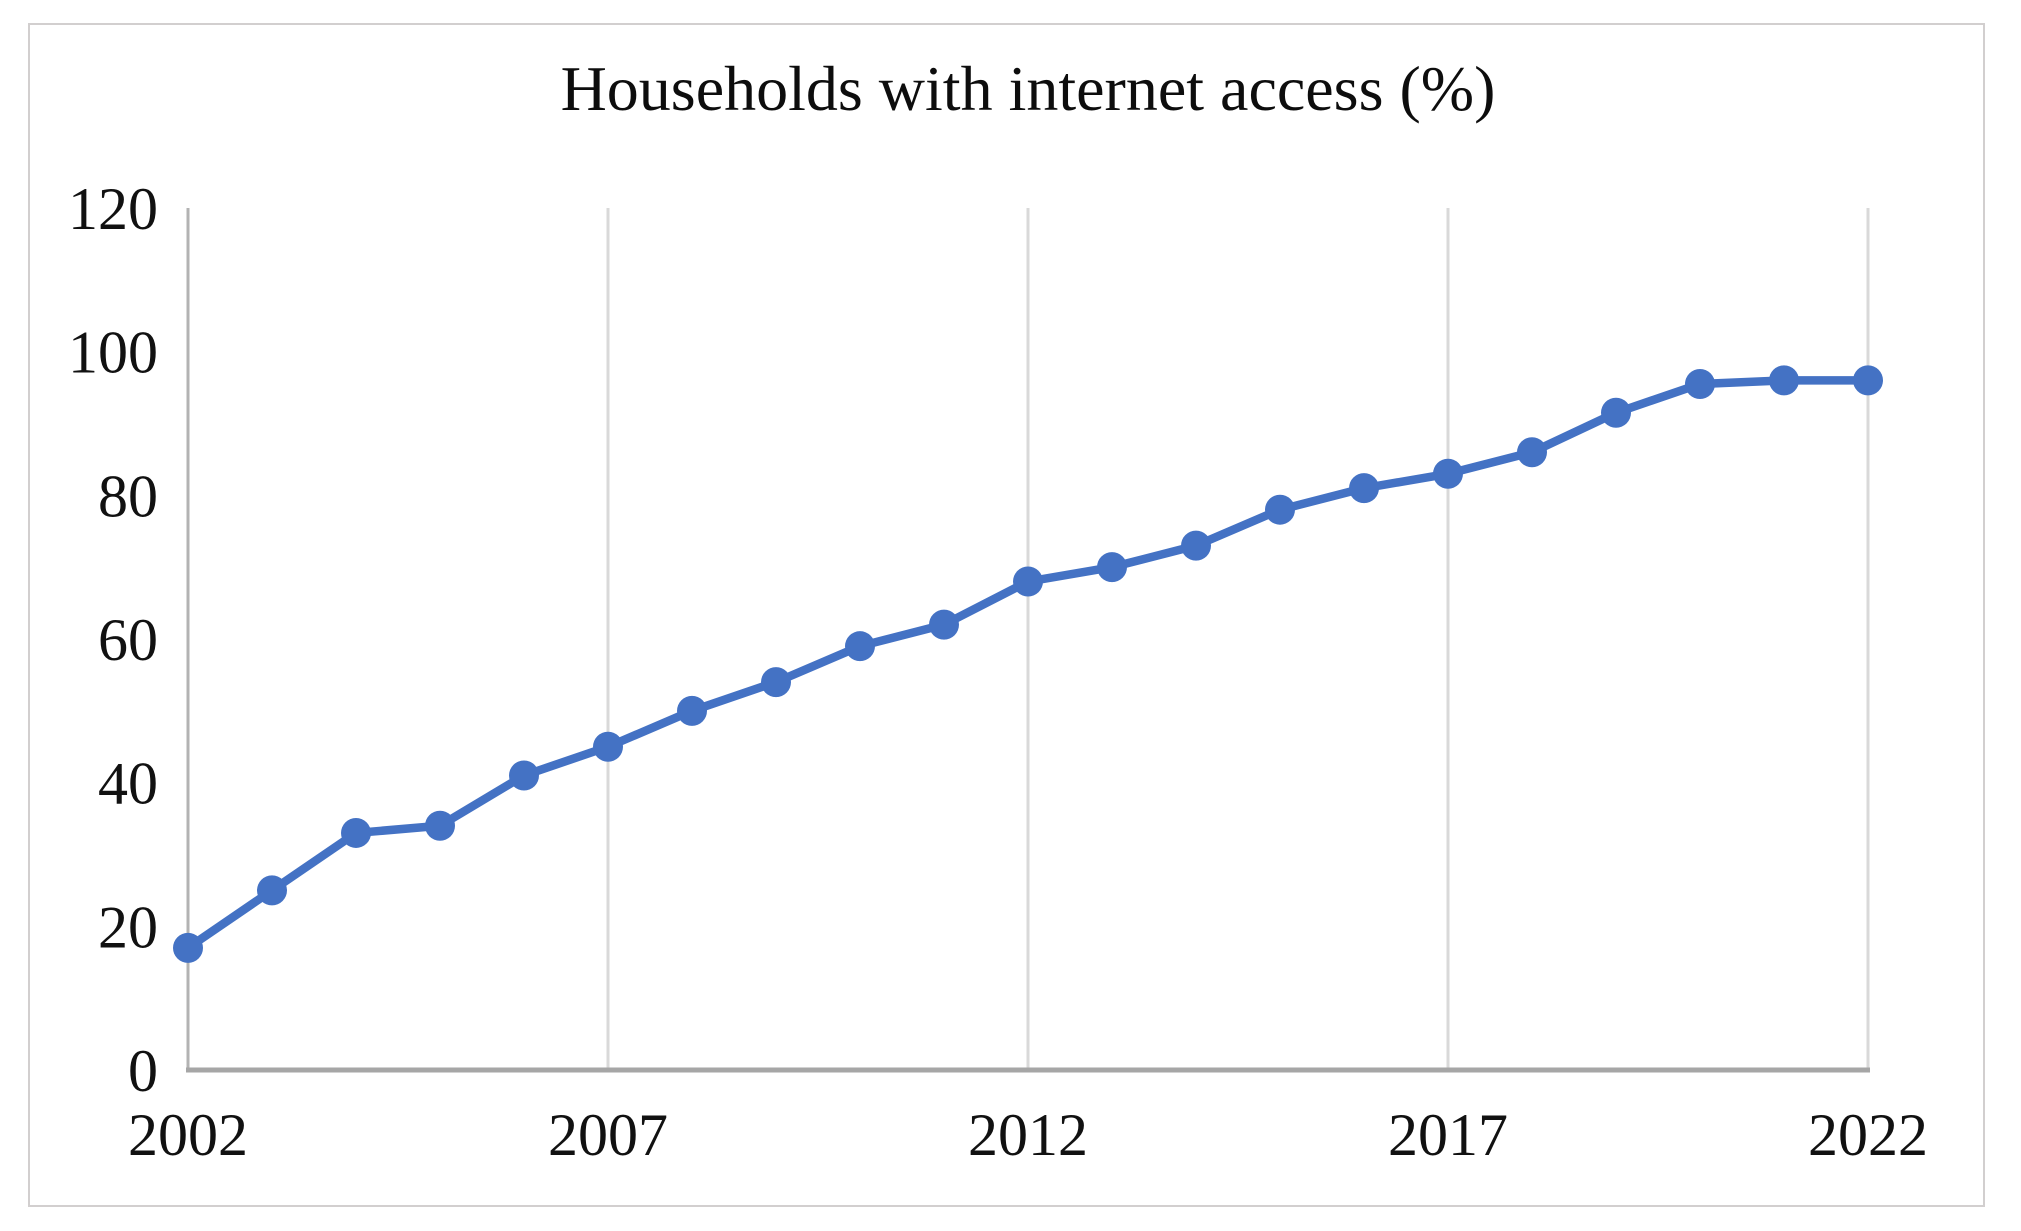  What do you see at coordinates (1028, 1135) in the screenshot?
I see `x-axis-tick-label: 2012` at bounding box center [1028, 1135].